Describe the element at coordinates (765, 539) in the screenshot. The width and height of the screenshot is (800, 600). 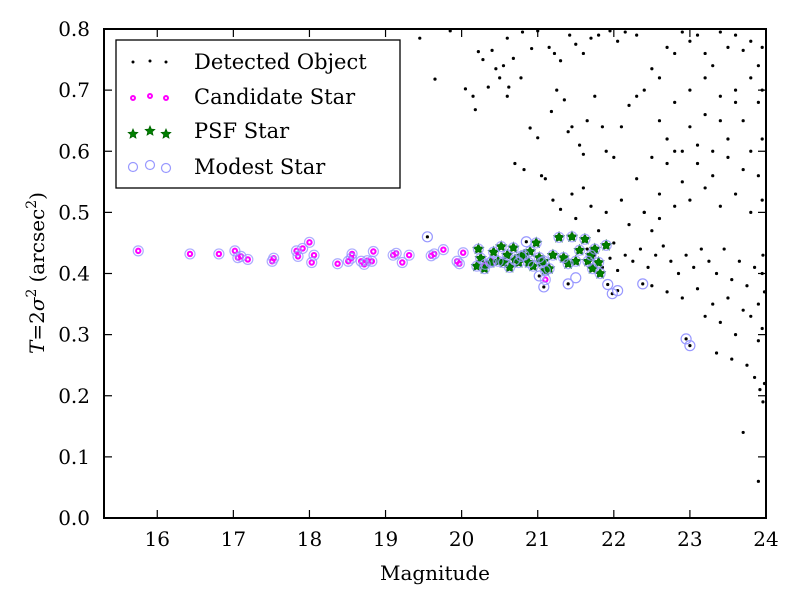
I see `x-tick-label: 24` at that location.